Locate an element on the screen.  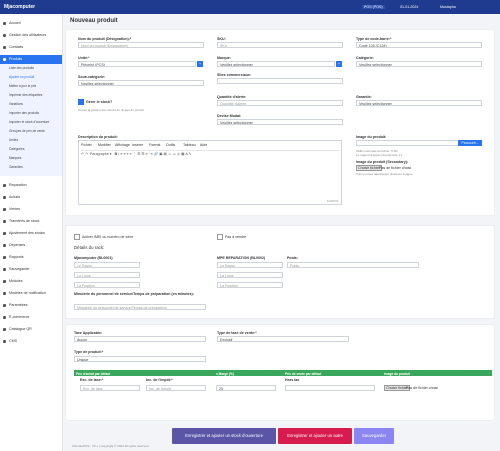
input: SKU is located at coordinates (280, 45).